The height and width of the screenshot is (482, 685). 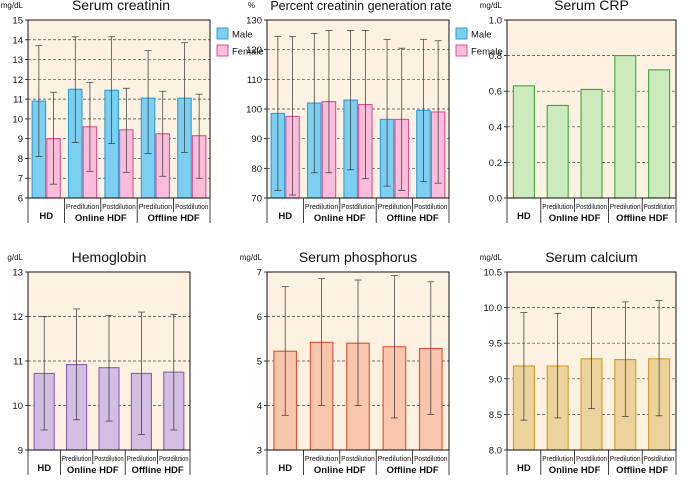 I want to click on crp-category-label-offline: Offline HDF, so click(x=642, y=218).